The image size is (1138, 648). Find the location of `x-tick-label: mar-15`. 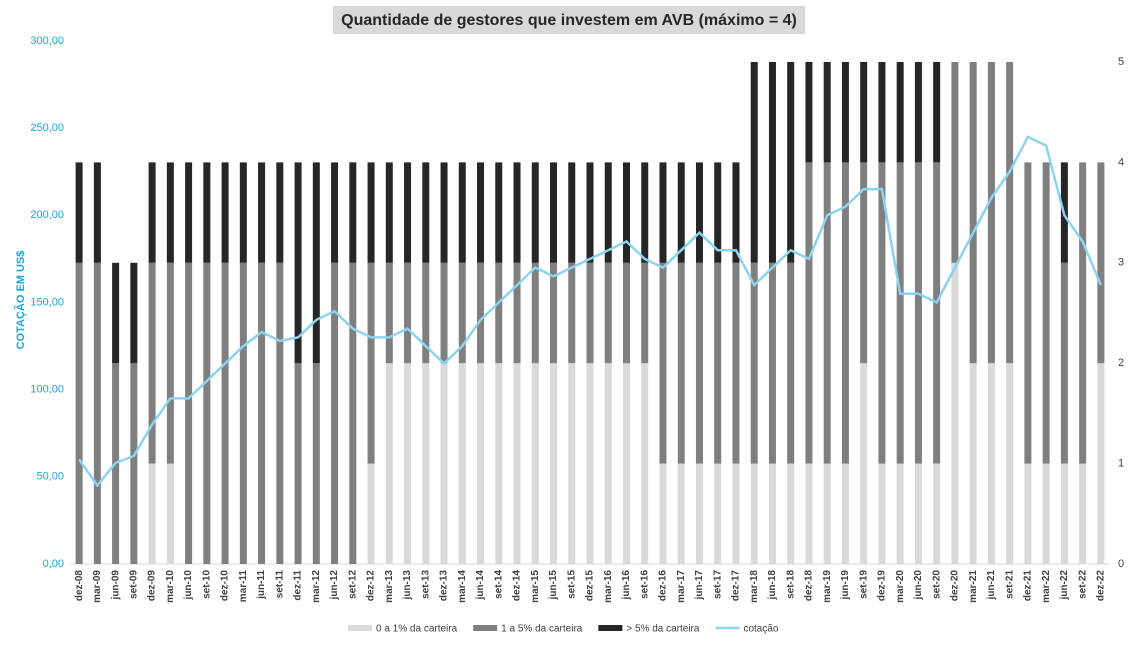

x-tick-label: mar-15 is located at coordinates (535, 586).